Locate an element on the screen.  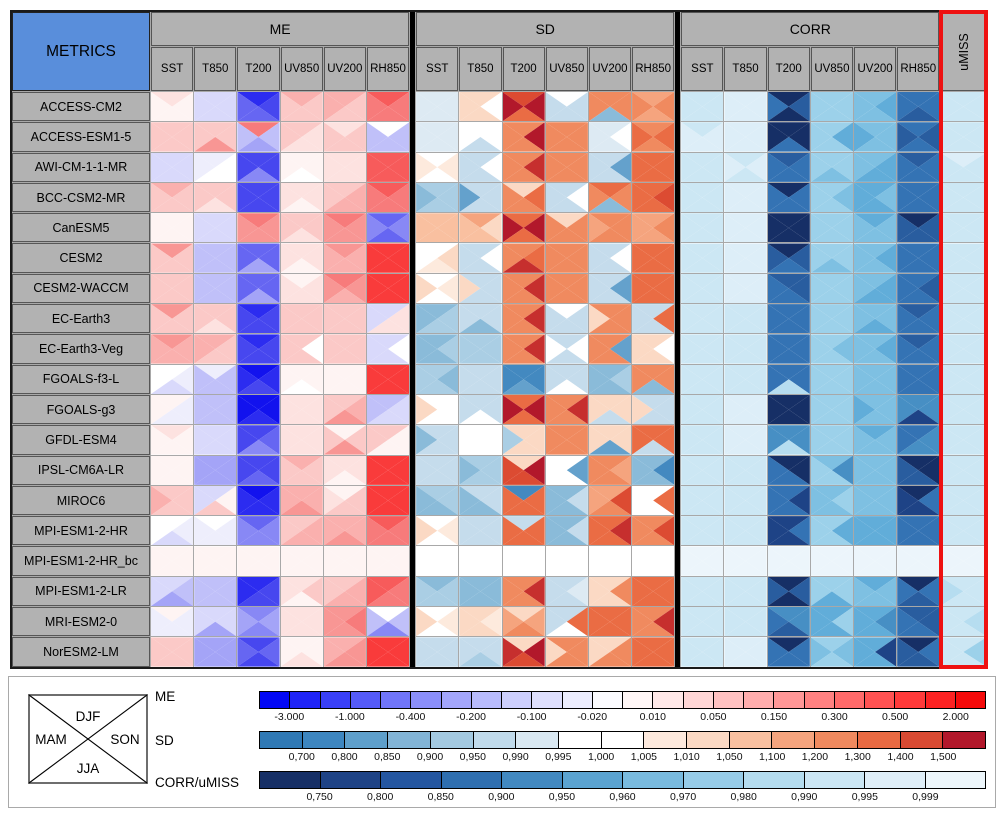
row-label-model: CESM2-WACCM is located at coordinates (81, 288).